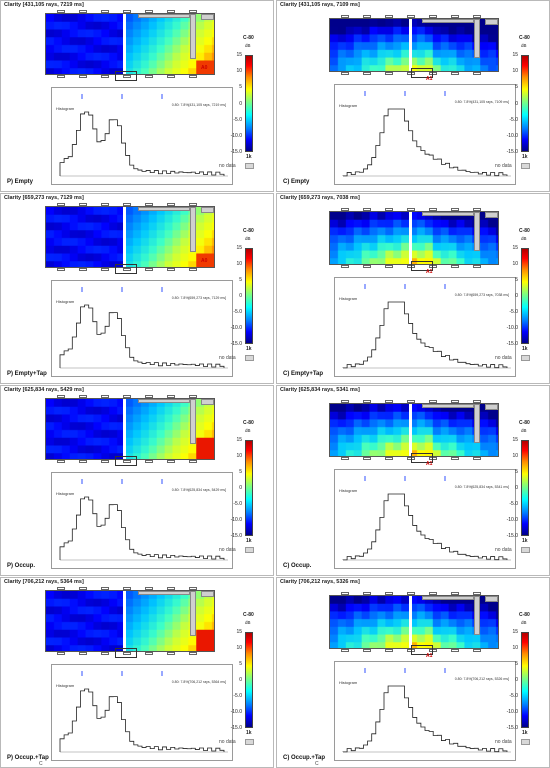  I want to click on colorbar-tick-label: 5, so click(240, 280).